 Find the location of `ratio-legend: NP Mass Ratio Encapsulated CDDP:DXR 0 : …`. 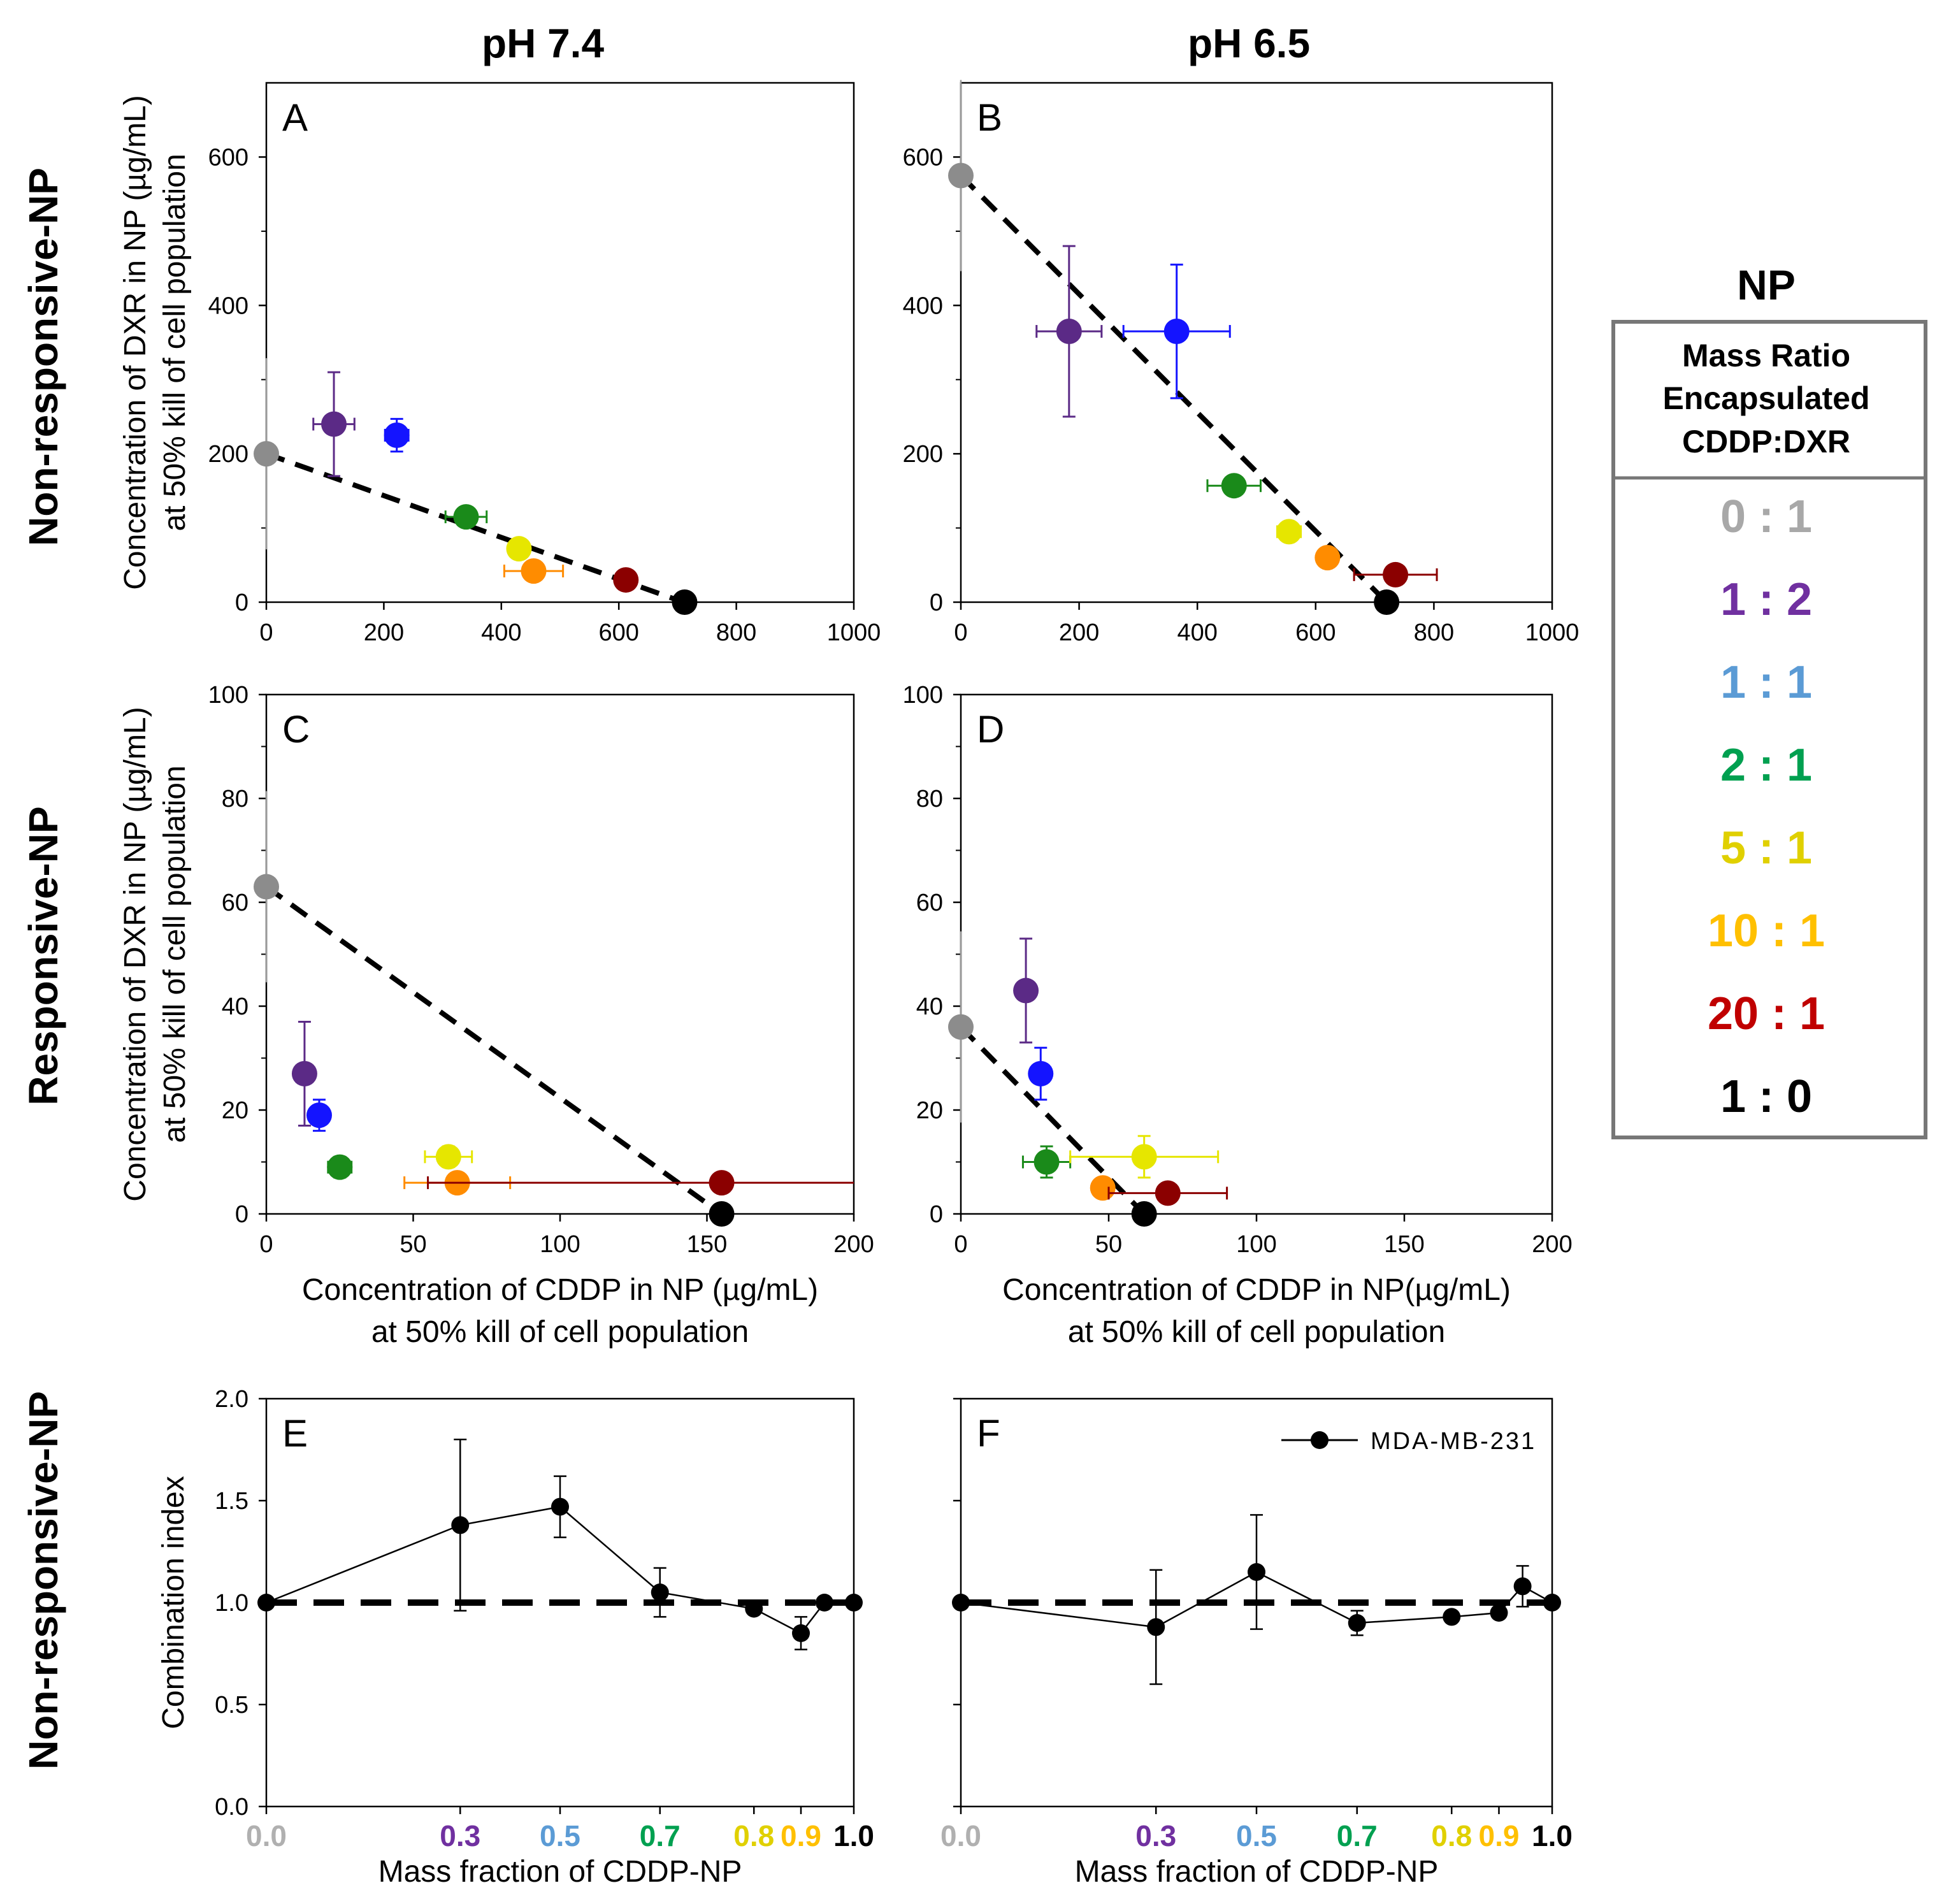

ratio-legend: NP Mass Ratio Encapsulated CDDP:DXR 0 : … is located at coordinates (1769, 700).